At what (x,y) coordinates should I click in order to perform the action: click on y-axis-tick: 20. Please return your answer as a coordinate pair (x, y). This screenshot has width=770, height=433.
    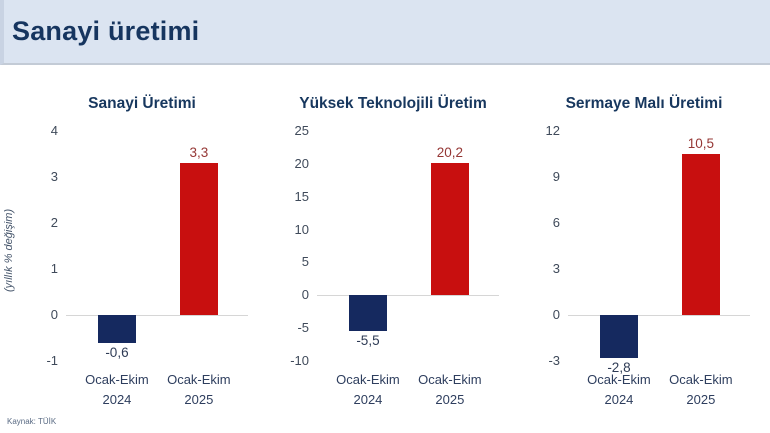
    Looking at the image, I should click on (301, 163).